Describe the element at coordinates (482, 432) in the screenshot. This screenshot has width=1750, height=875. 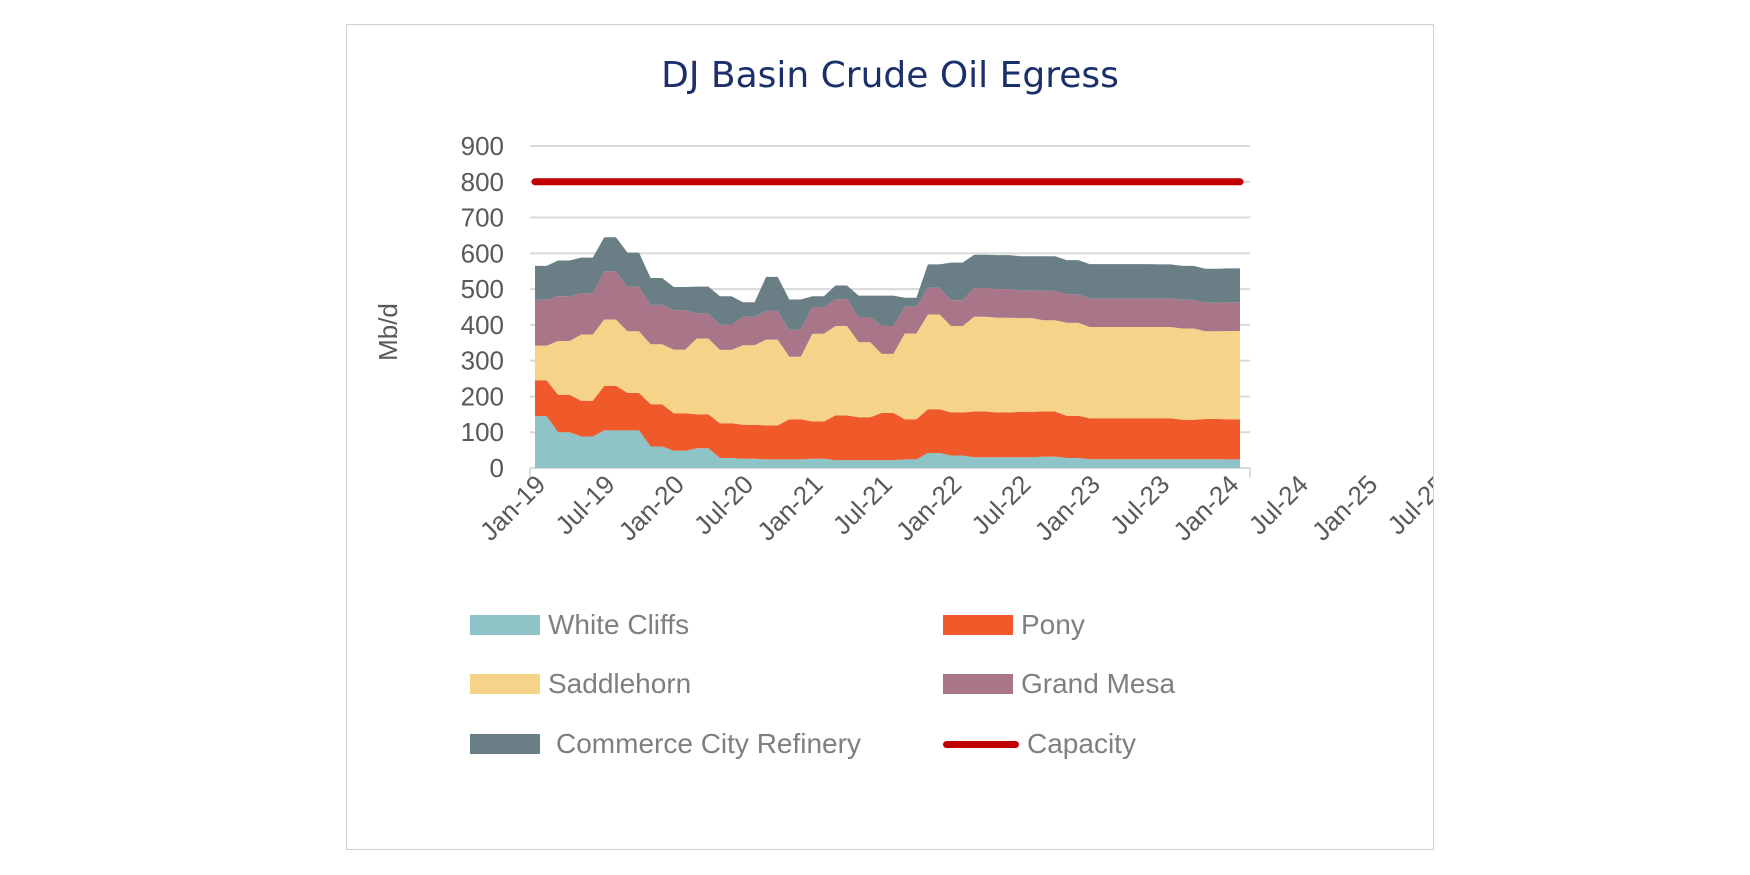
I see `y-tick-label-100: 100` at that location.